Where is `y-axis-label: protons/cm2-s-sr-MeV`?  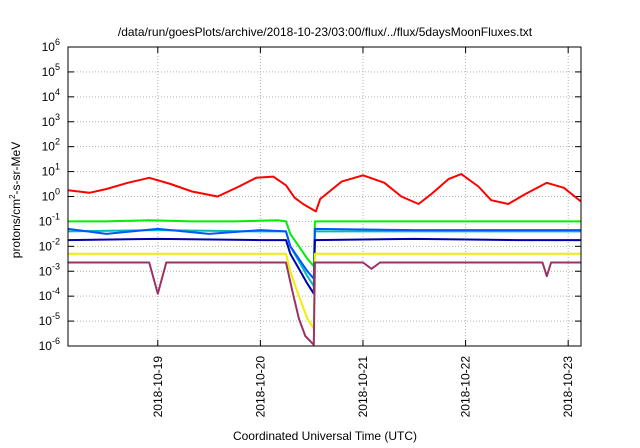
y-axis-label: protons/cm2-s-sr-MeV is located at coordinates (15, 200).